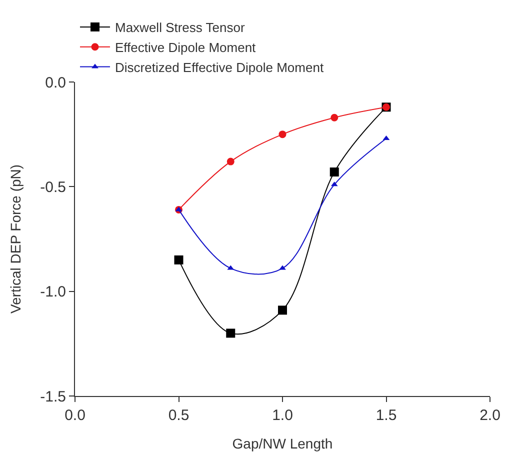 This screenshot has width=530, height=461. I want to click on legend-label: Maxwell Stress Tensor, so click(180, 28).